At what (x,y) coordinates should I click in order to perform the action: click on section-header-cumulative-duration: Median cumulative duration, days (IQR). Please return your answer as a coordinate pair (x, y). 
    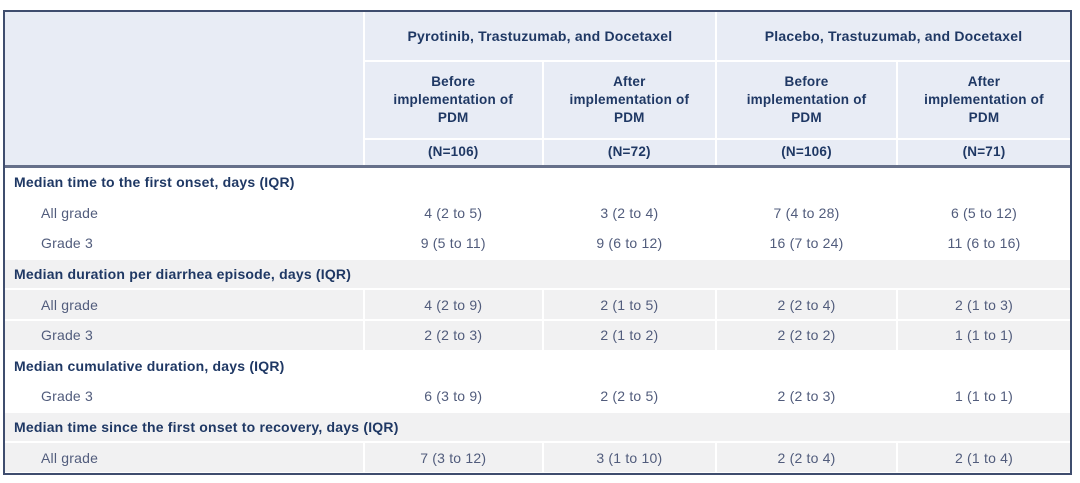
    Looking at the image, I should click on (537, 366).